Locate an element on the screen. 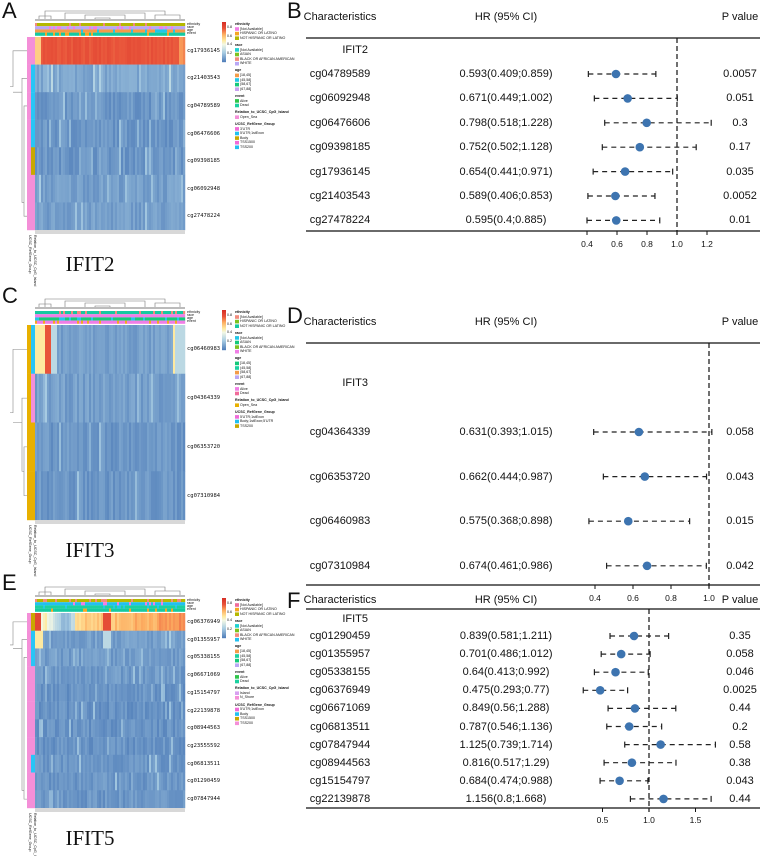 The width and height of the screenshot is (777, 856). legend-swatch is located at coordinates (237, 59).